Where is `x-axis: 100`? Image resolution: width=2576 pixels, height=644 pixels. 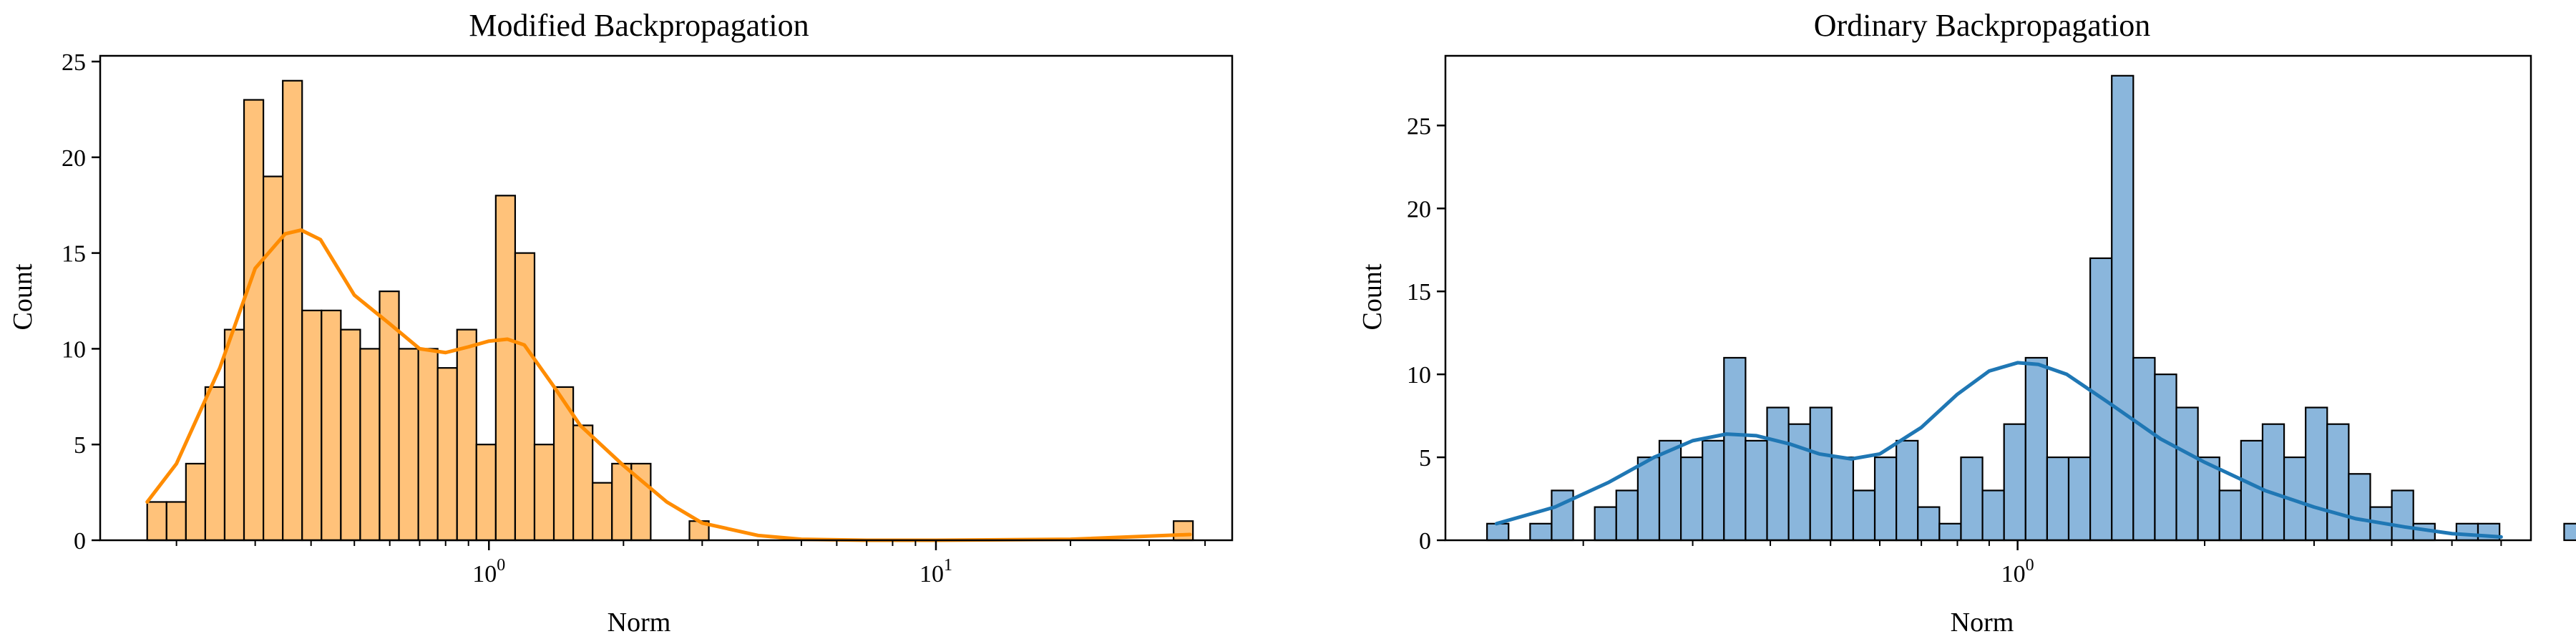
x-axis: 100 is located at coordinates (2017, 563).